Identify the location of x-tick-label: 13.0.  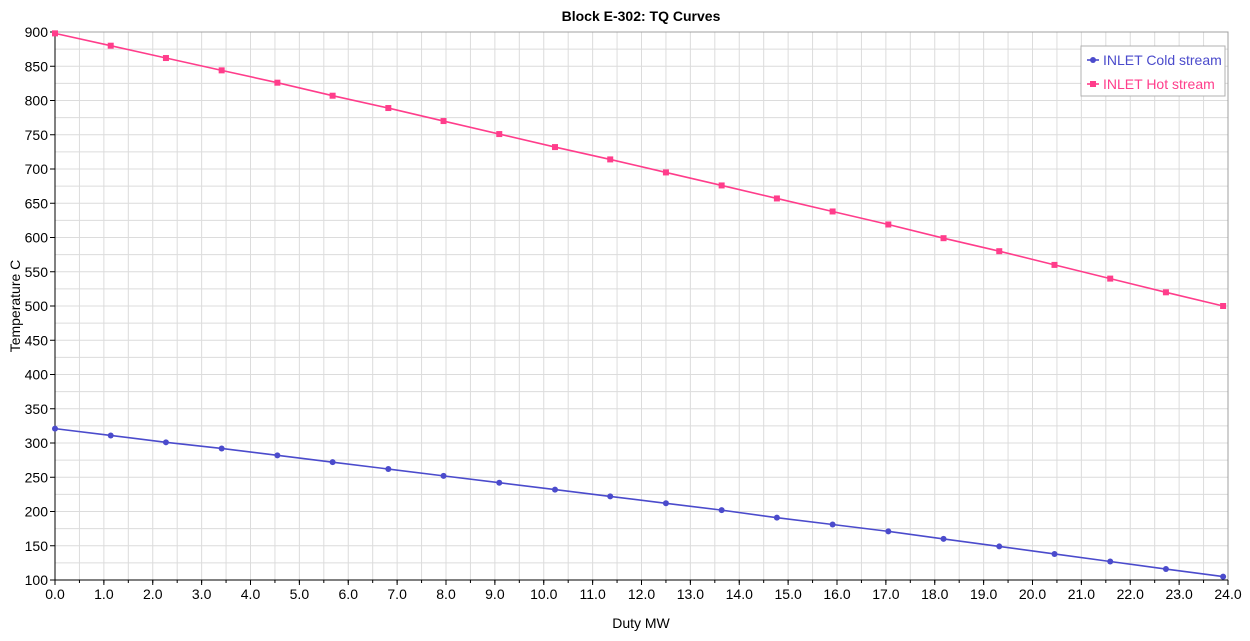
(690, 594).